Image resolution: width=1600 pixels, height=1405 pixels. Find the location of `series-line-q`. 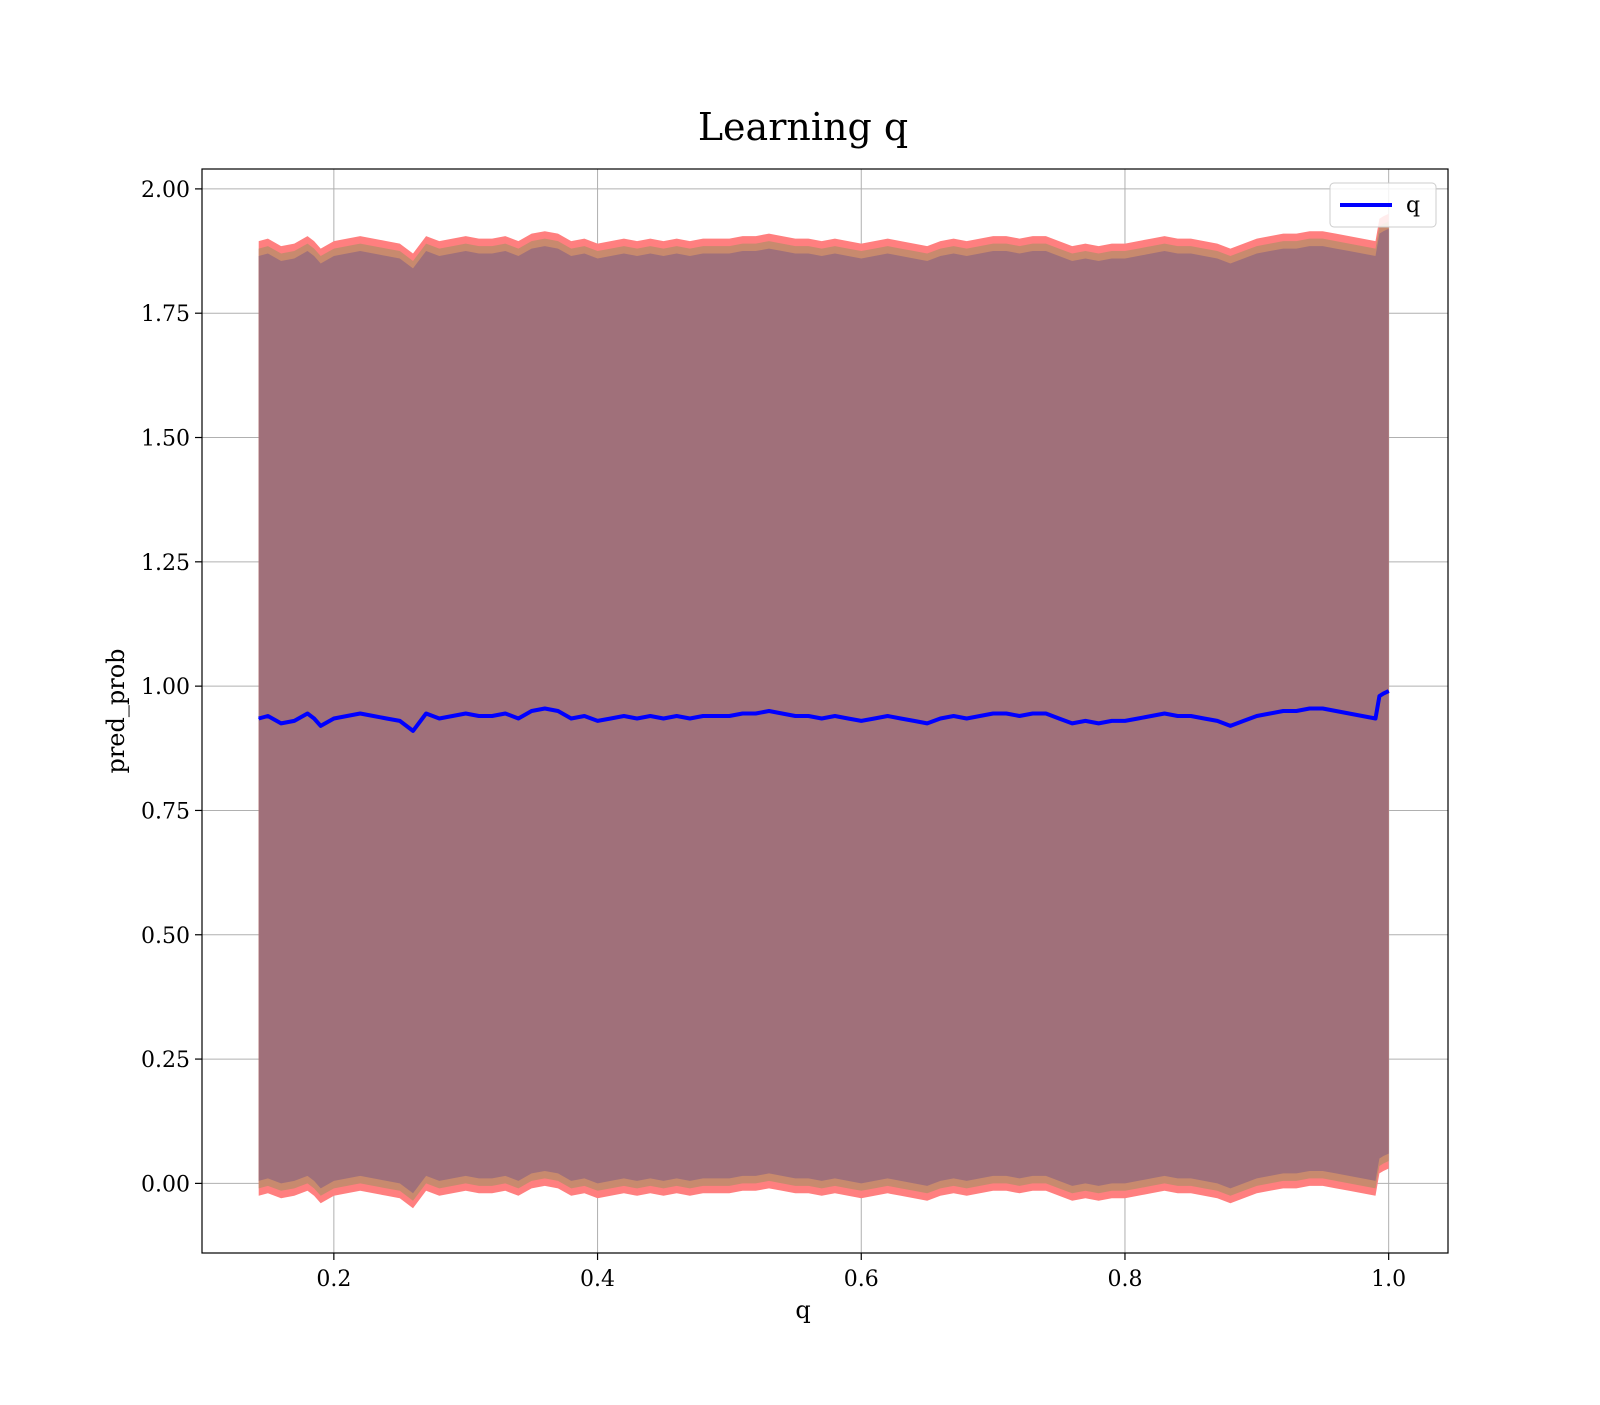

series-line-q is located at coordinates (824, 711).